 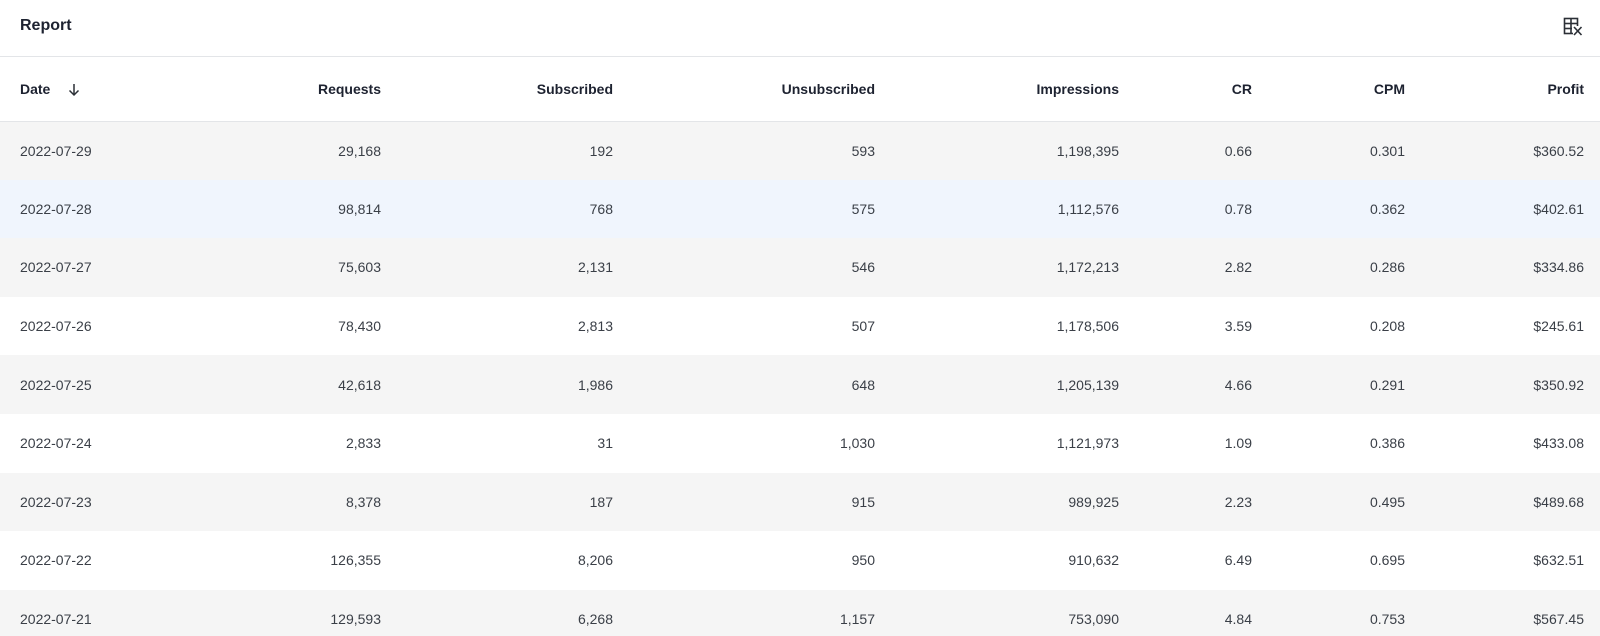 What do you see at coordinates (1238, 267) in the screenshot?
I see `cell-cr: 2.82` at bounding box center [1238, 267].